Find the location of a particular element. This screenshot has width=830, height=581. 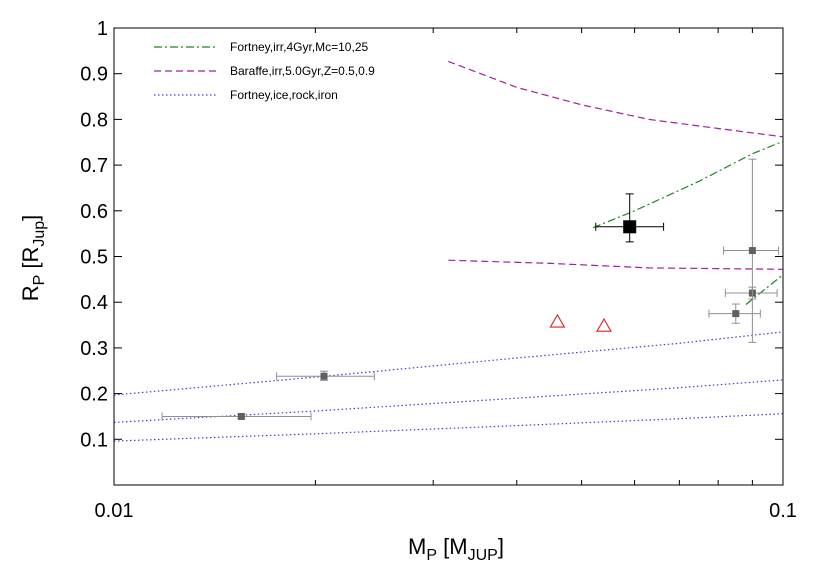

x-tick-label: 0.01 is located at coordinates (114, 511).